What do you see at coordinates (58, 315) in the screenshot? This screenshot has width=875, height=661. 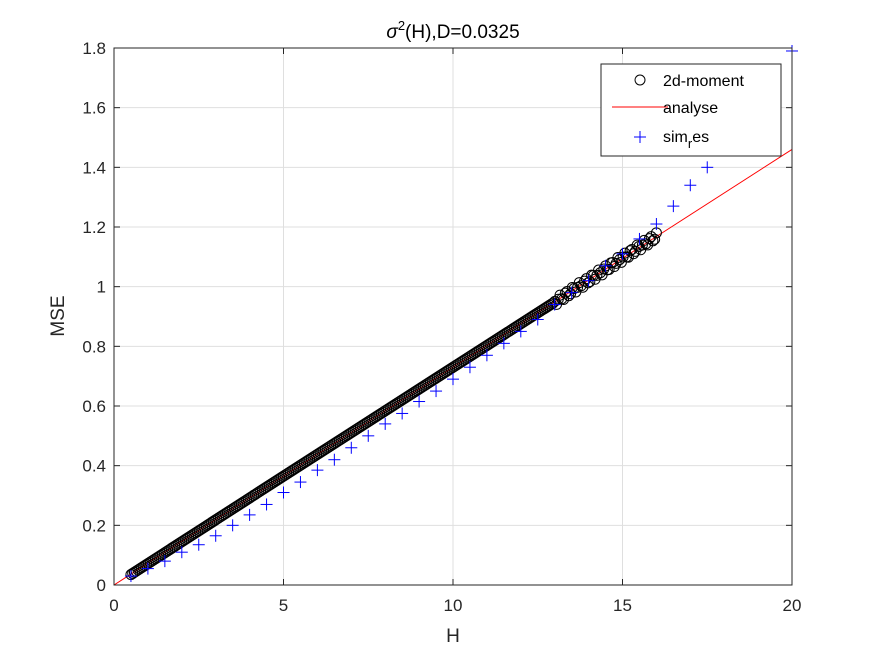 I see `y-axis-label: MSE` at bounding box center [58, 315].